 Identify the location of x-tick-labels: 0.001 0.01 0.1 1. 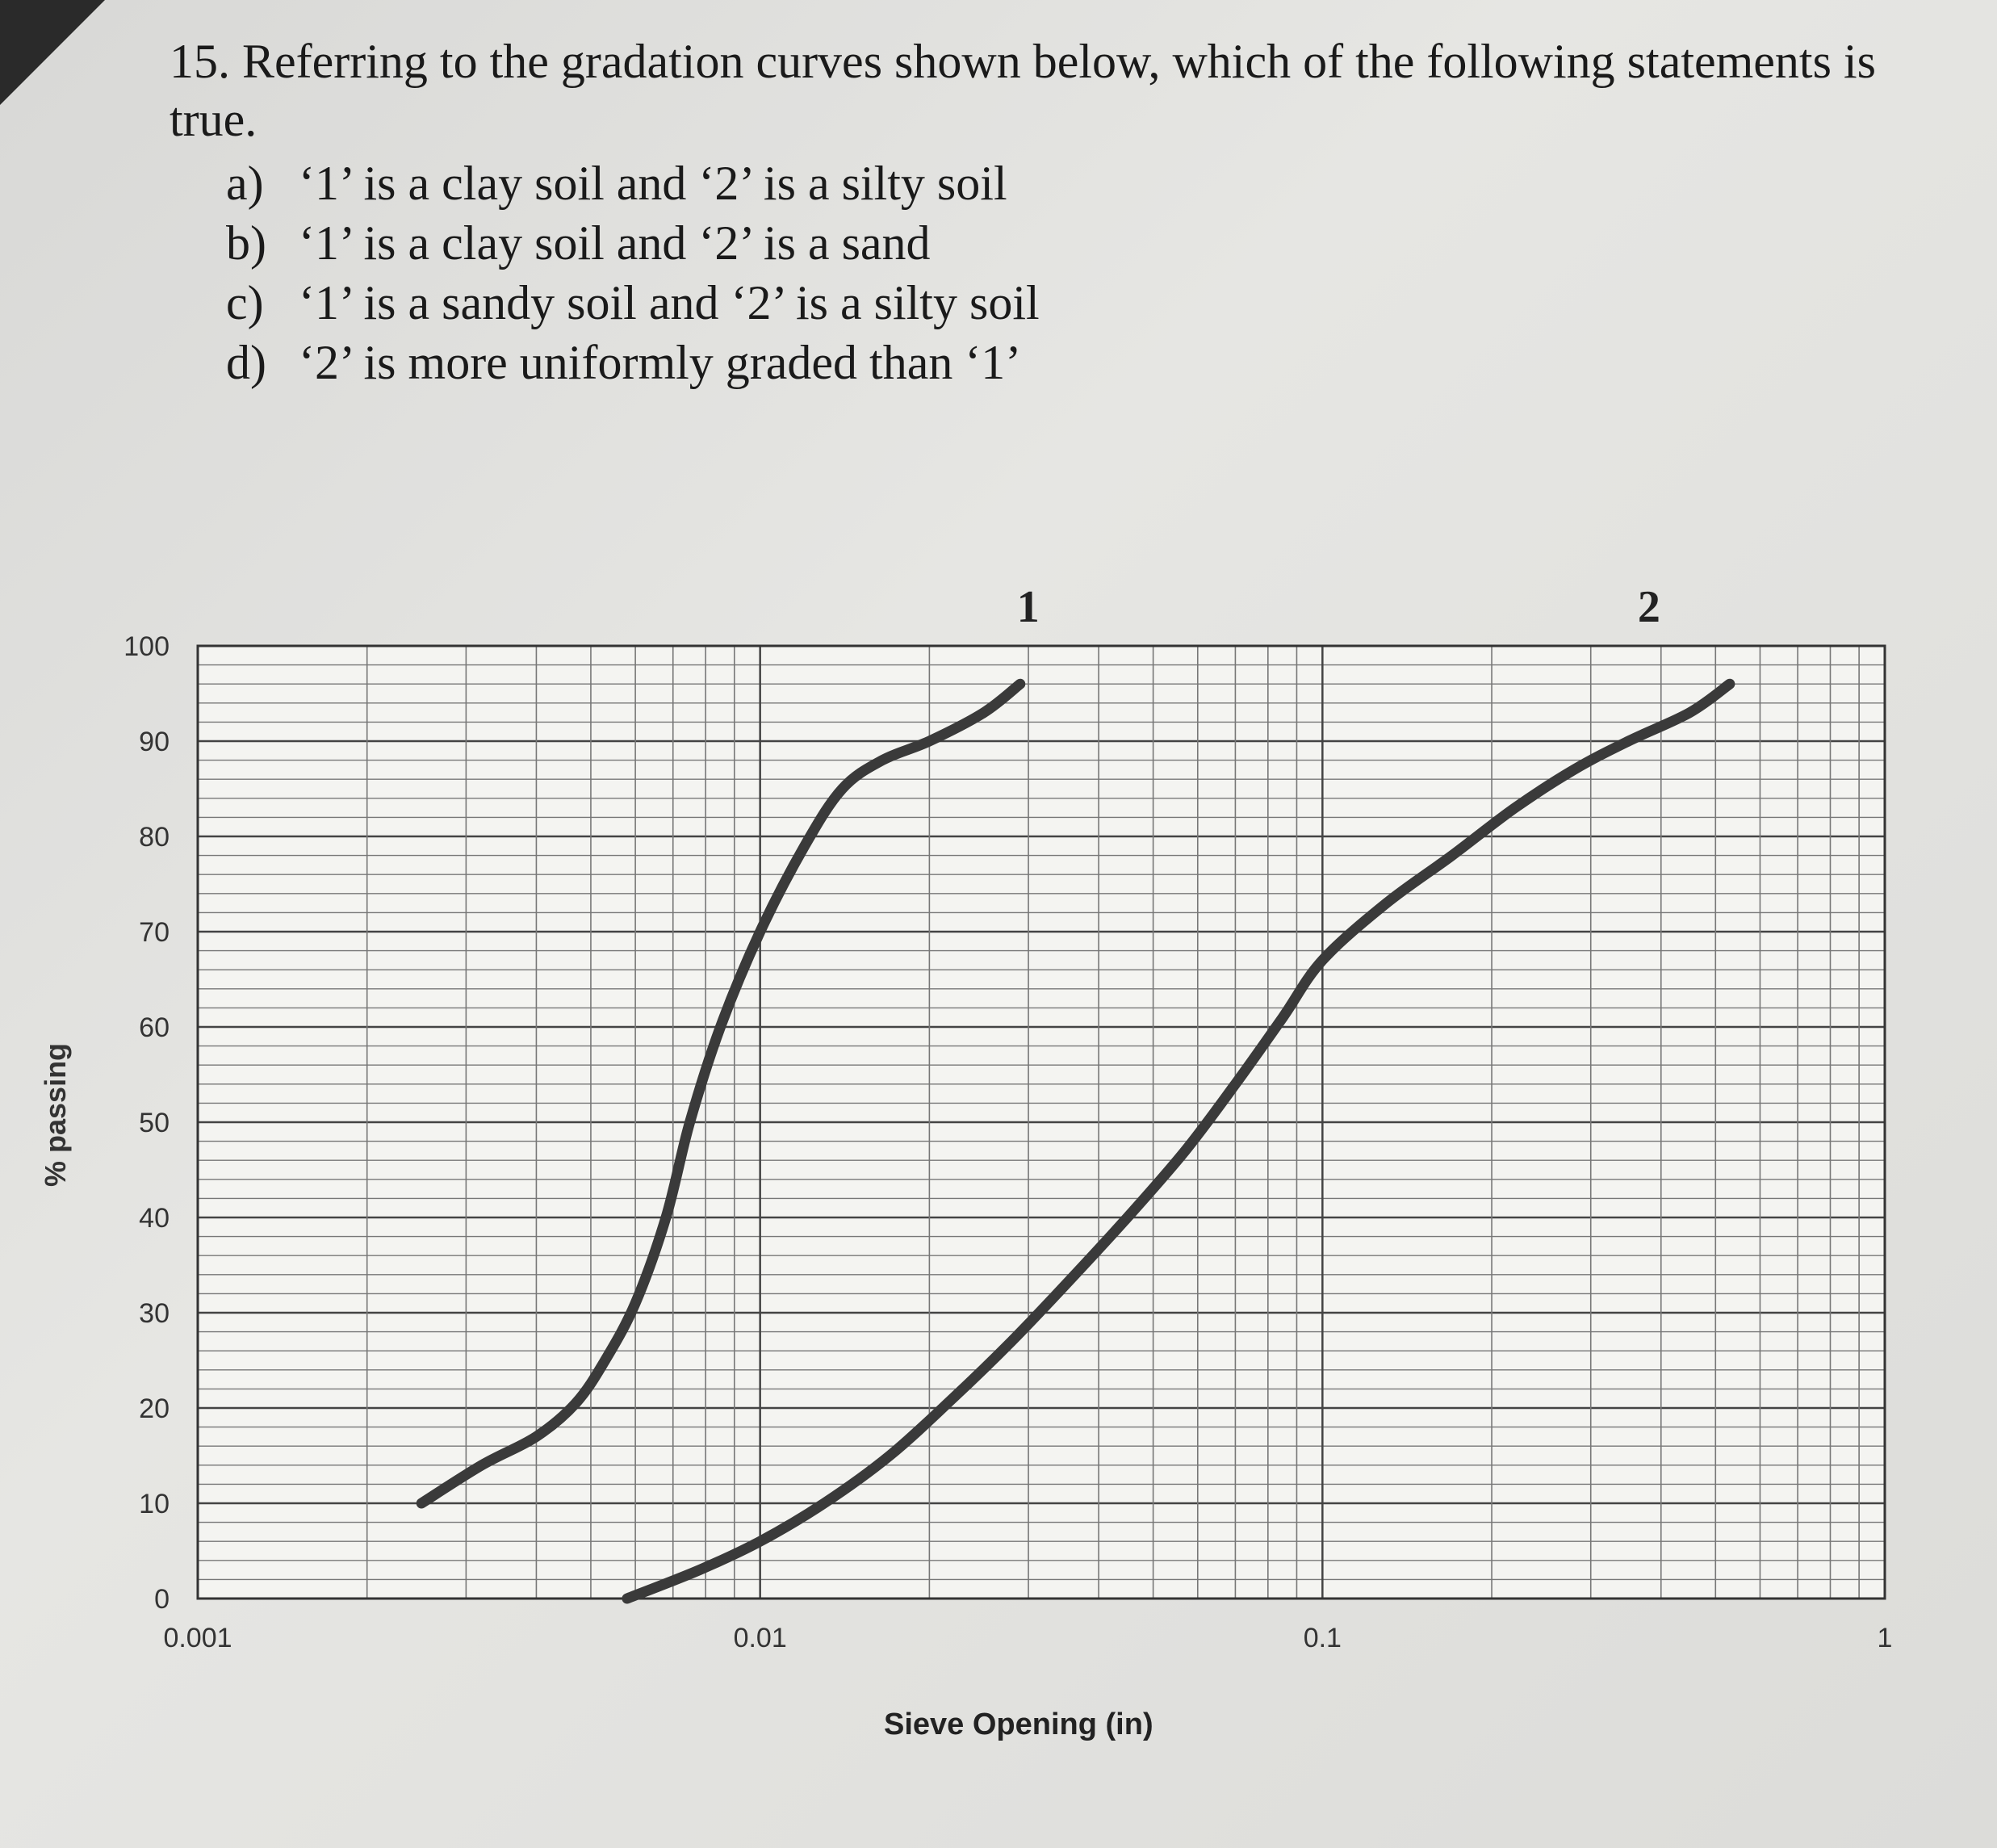
(1027, 1638).